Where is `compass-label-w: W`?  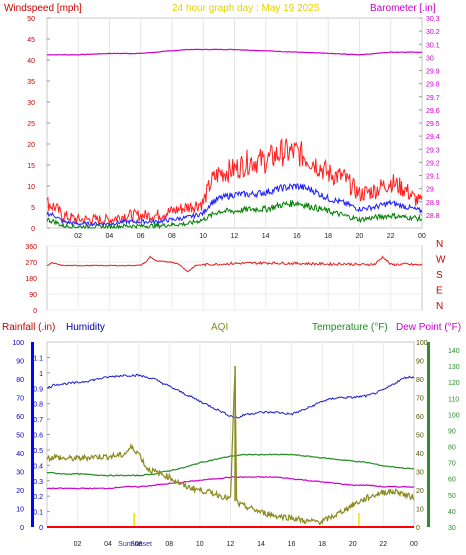 compass-label-w: W is located at coordinates (441, 260).